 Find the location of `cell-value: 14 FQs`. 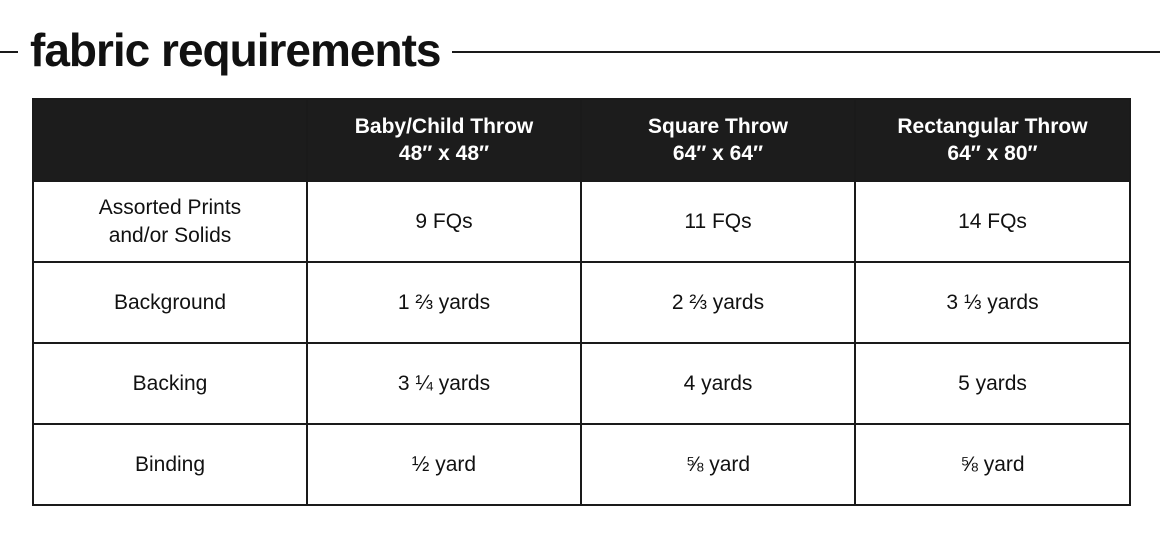

cell-value: 14 FQs is located at coordinates (992, 221).